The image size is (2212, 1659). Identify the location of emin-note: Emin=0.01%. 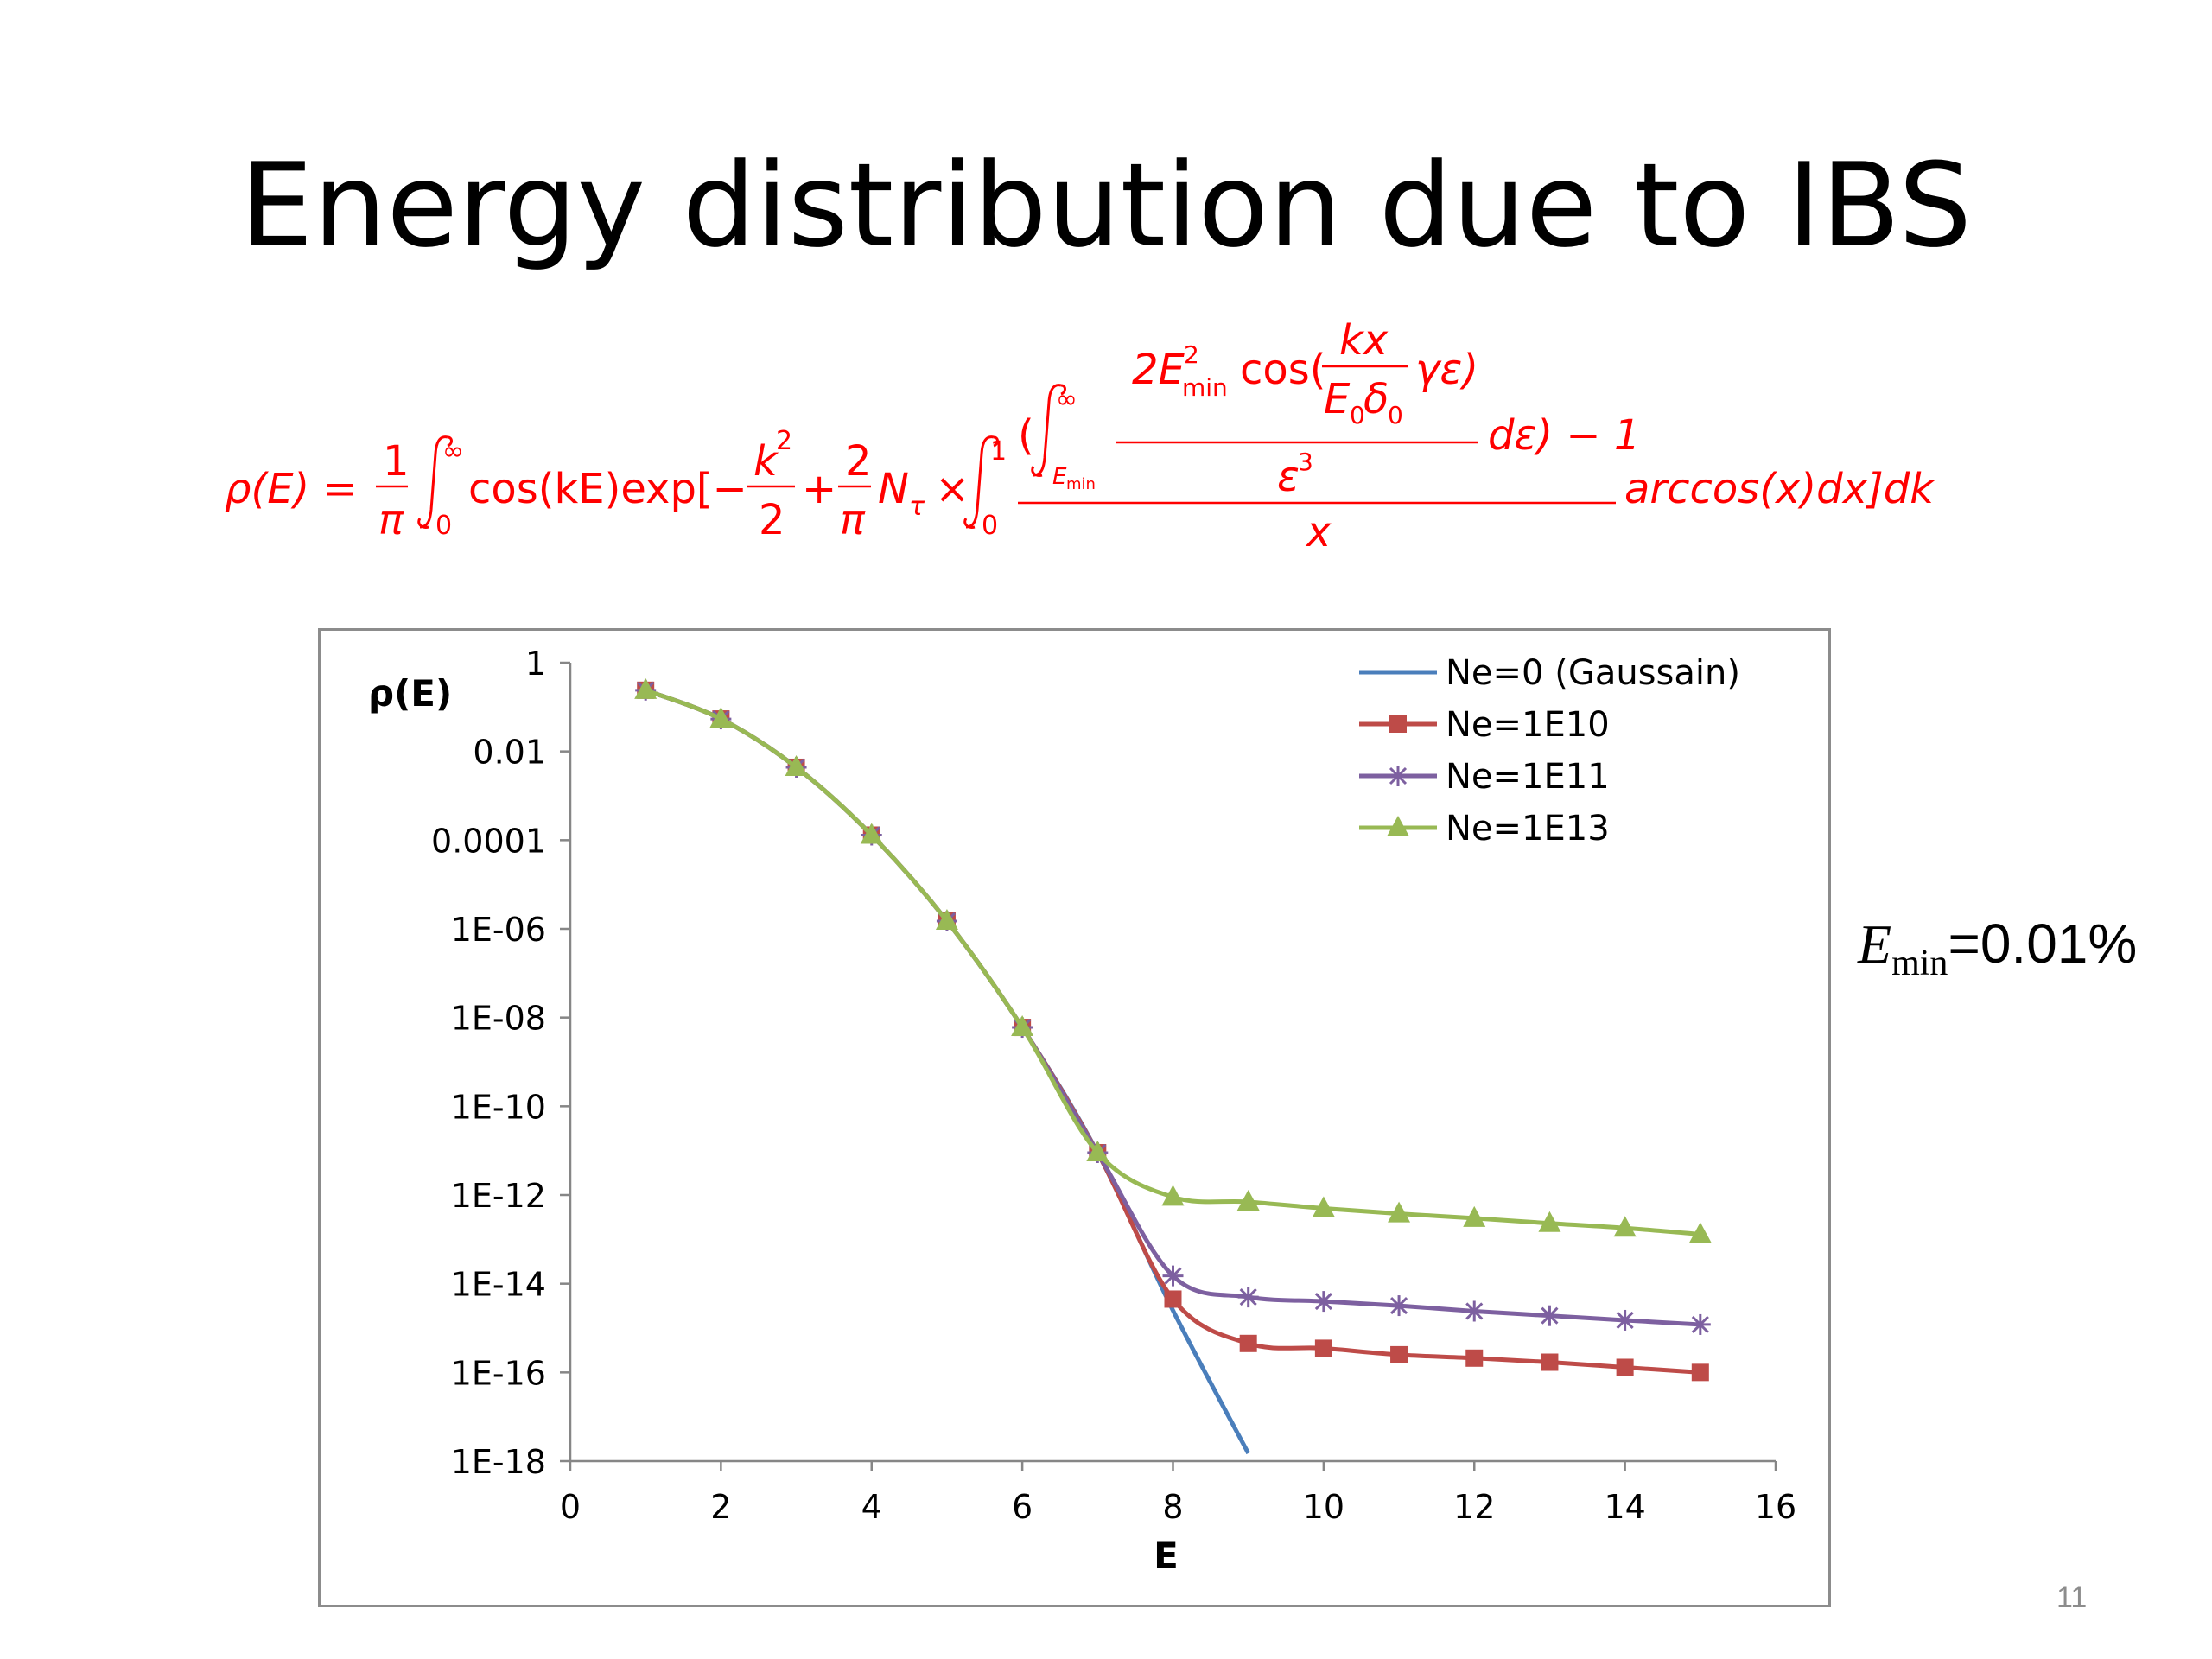
(1997, 948).